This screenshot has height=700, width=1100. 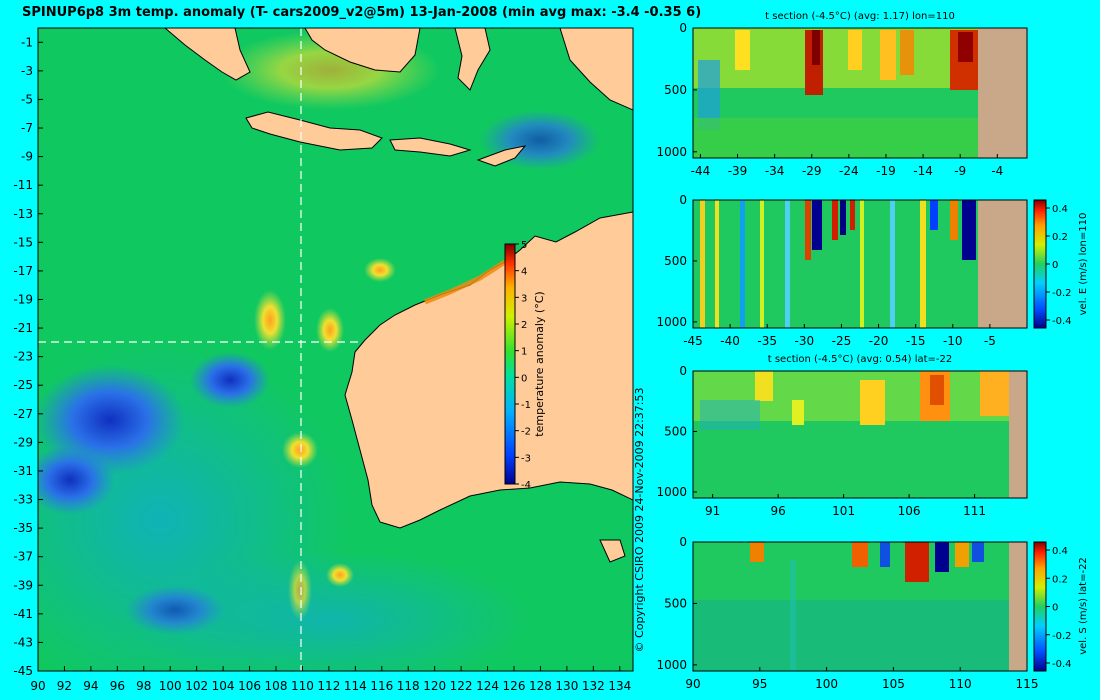 I want to click on panel4-y-tick-label: 500, so click(x=675, y=603).